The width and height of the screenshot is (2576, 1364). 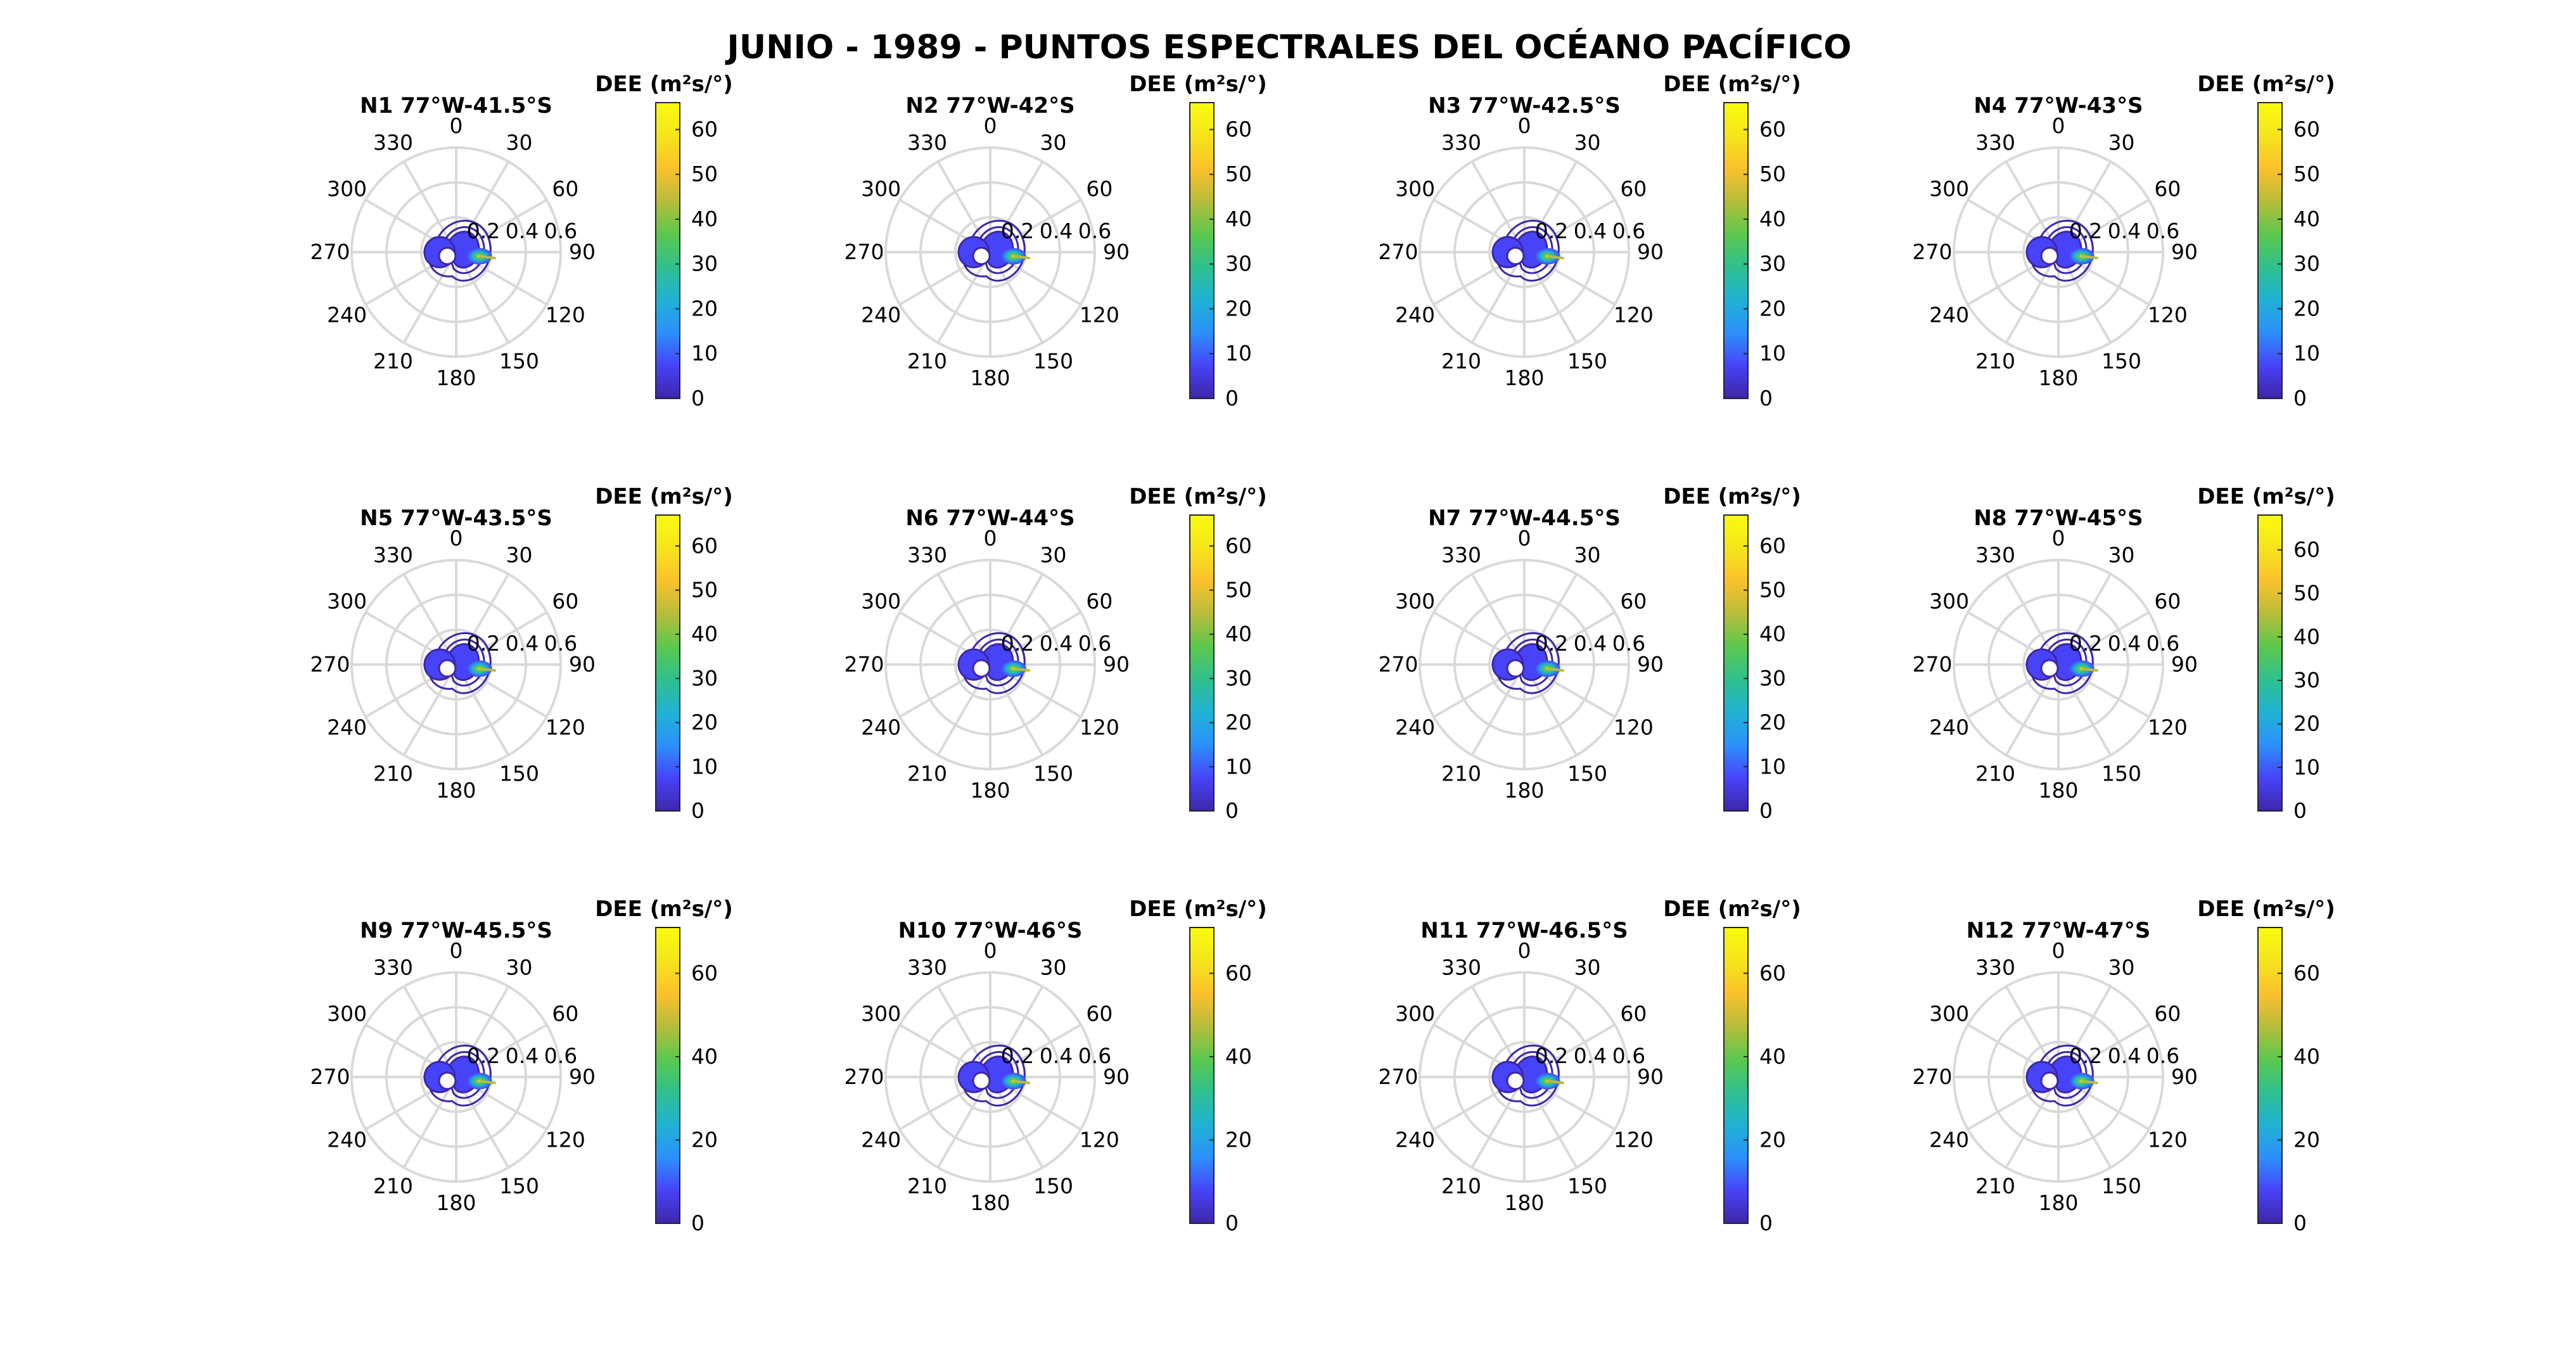 I want to click on panel-title: N3 77°W-42.5°S, so click(x=1525, y=105).